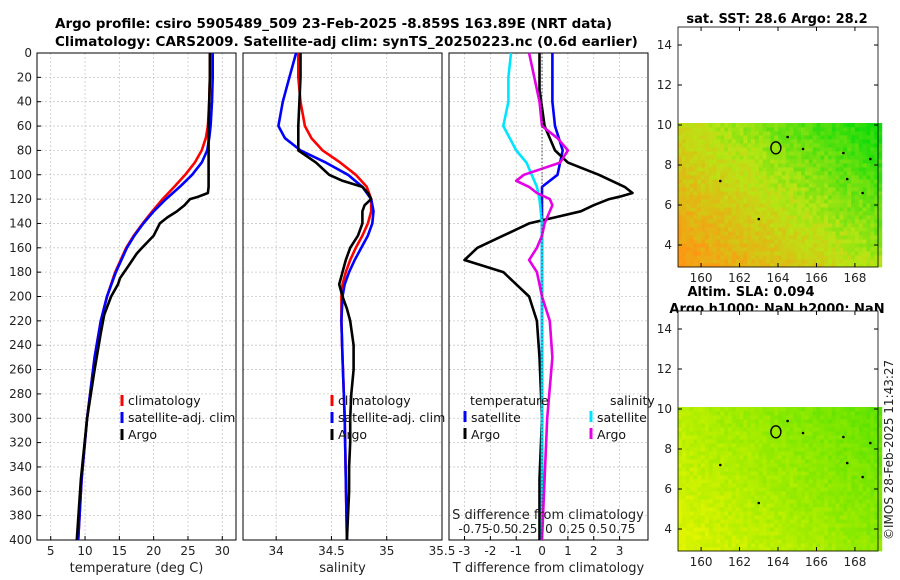 The width and height of the screenshot is (900, 580). Describe the element at coordinates (20, 418) in the screenshot. I see `y-tick-label: 300` at that location.